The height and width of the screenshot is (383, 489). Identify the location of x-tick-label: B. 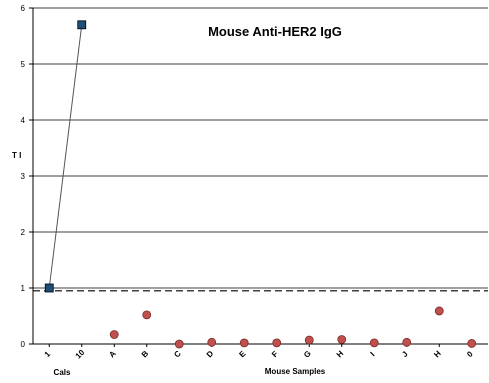
(145, 354).